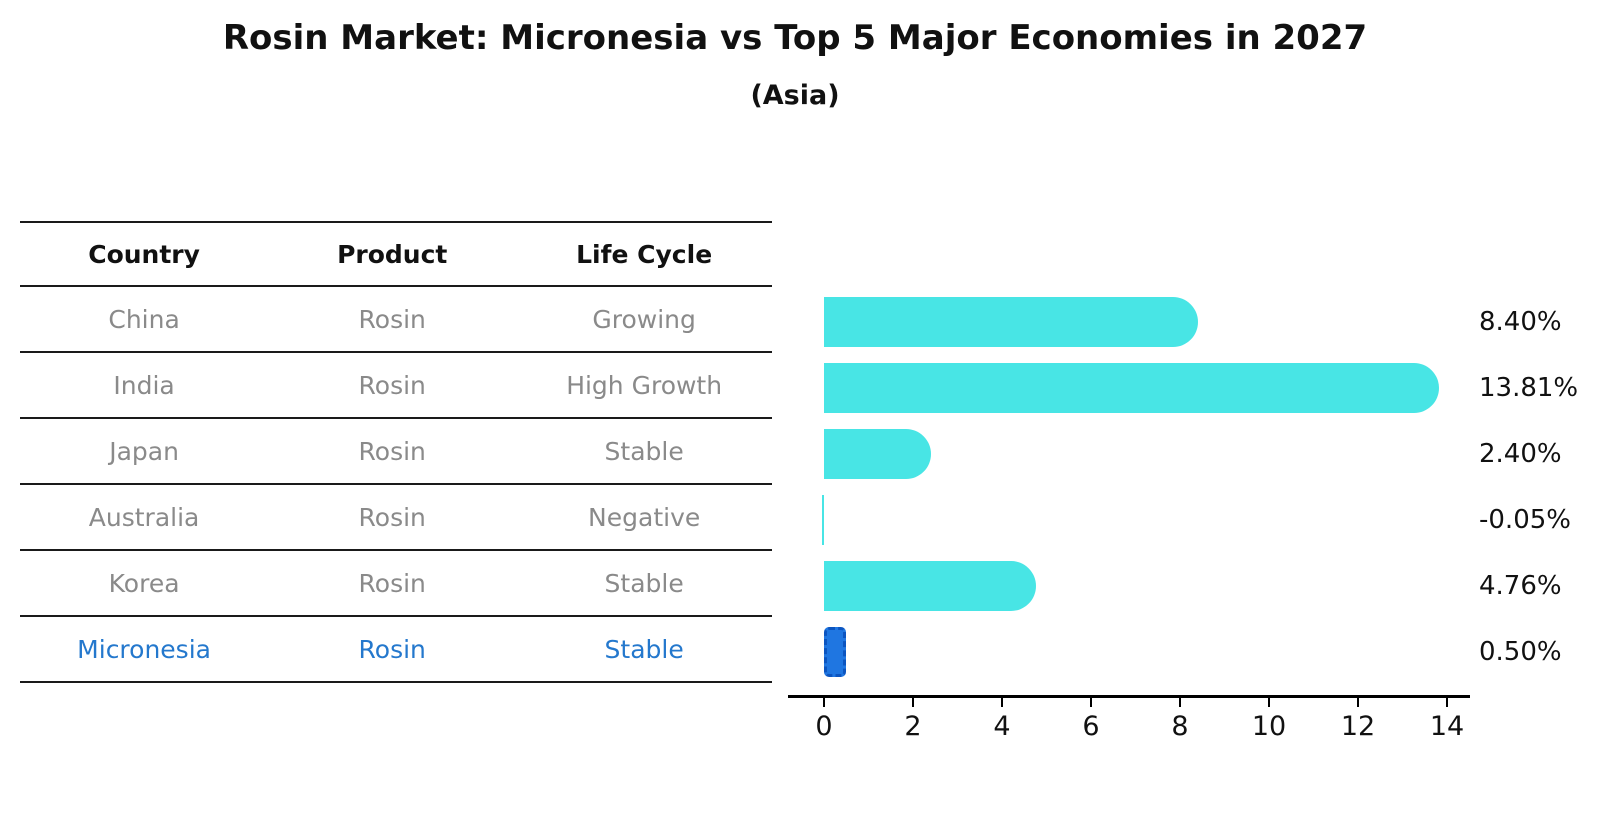 The height and width of the screenshot is (823, 1604). I want to click on table-header-product: Product, so click(392, 254).